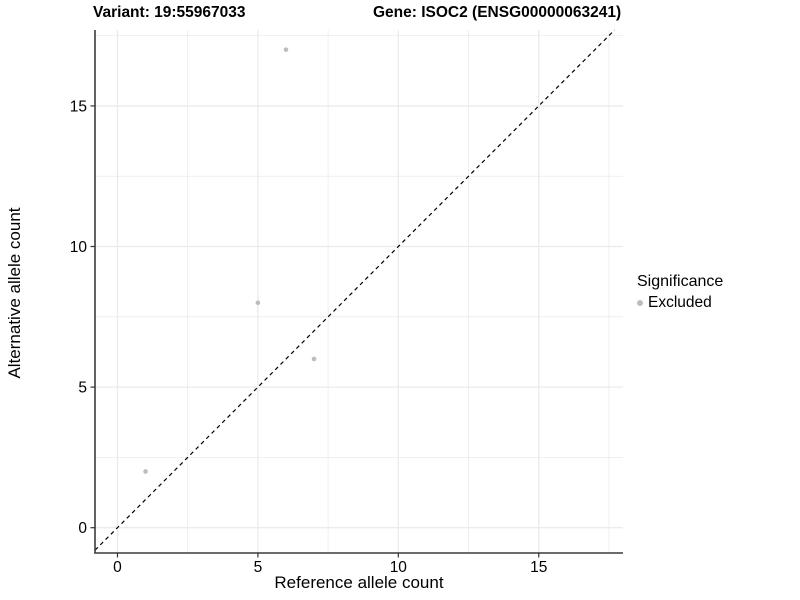  Describe the element at coordinates (640, 303) in the screenshot. I see `excluded-point-icon` at that location.